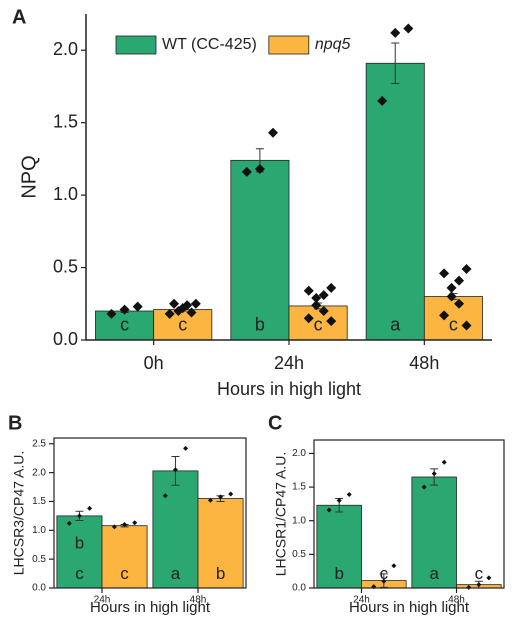 The height and width of the screenshot is (622, 520). Describe the element at coordinates (19, 17) in the screenshot. I see `panel-label: A` at that location.